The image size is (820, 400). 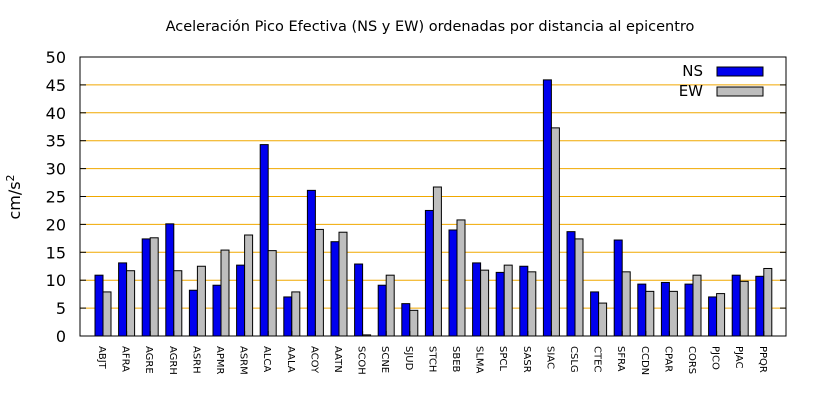 What do you see at coordinates (455, 359) in the screenshot?
I see `x-tick-label: SBEB` at bounding box center [455, 359].